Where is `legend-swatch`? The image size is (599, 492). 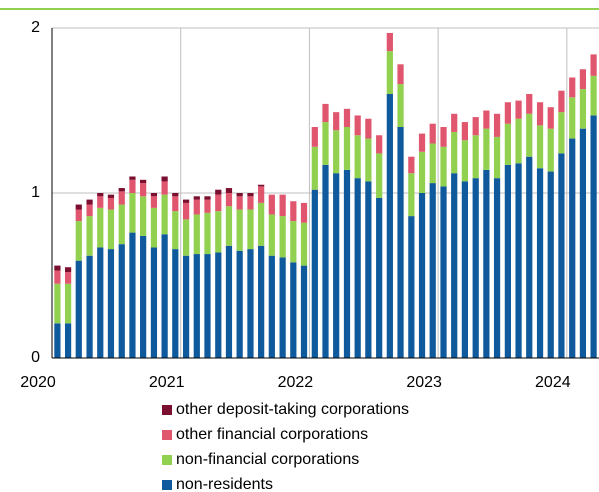 legend-swatch is located at coordinates (167, 435).